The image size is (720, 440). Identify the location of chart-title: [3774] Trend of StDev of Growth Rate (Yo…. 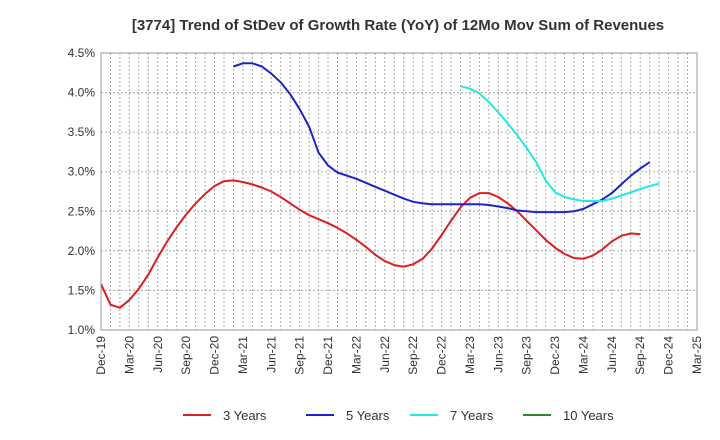
(398, 25).